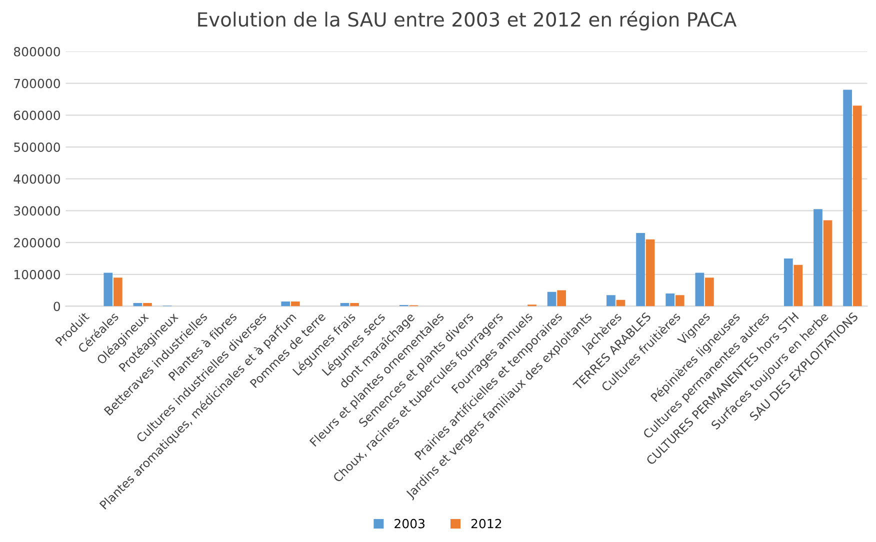 This screenshot has height=542, width=876. Describe the element at coordinates (37, 115) in the screenshot. I see `y-tick-label: 600000` at that location.